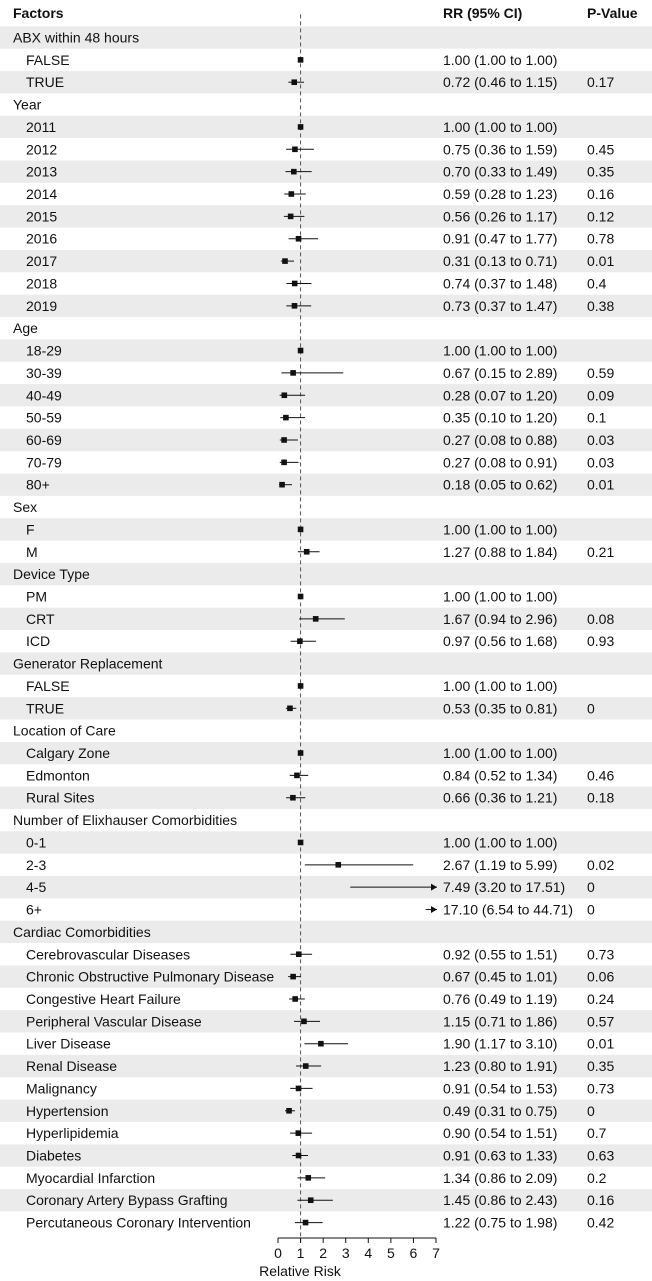  What do you see at coordinates (41, 127) in the screenshot?
I see `factor-label: 2011` at bounding box center [41, 127].